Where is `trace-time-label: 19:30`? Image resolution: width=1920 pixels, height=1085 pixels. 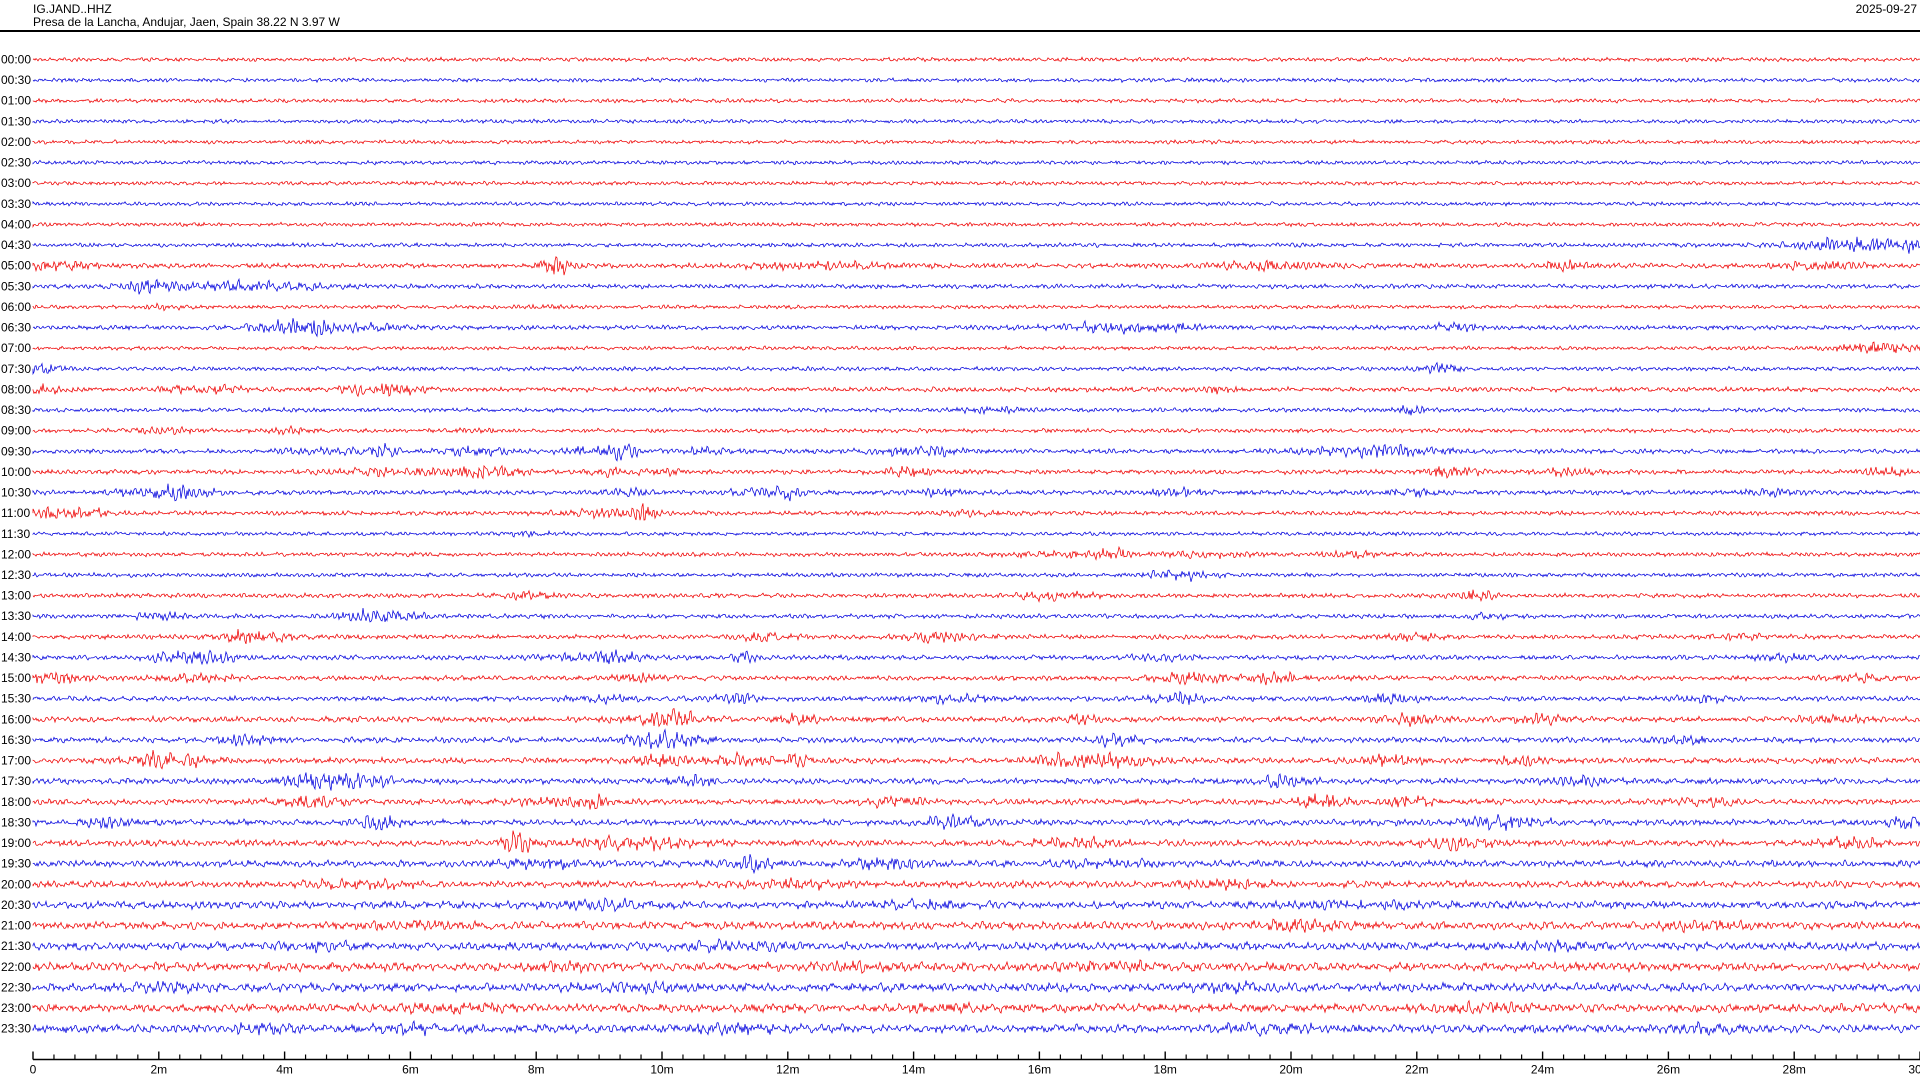 trace-time-label: 19:30 is located at coordinates (16, 864).